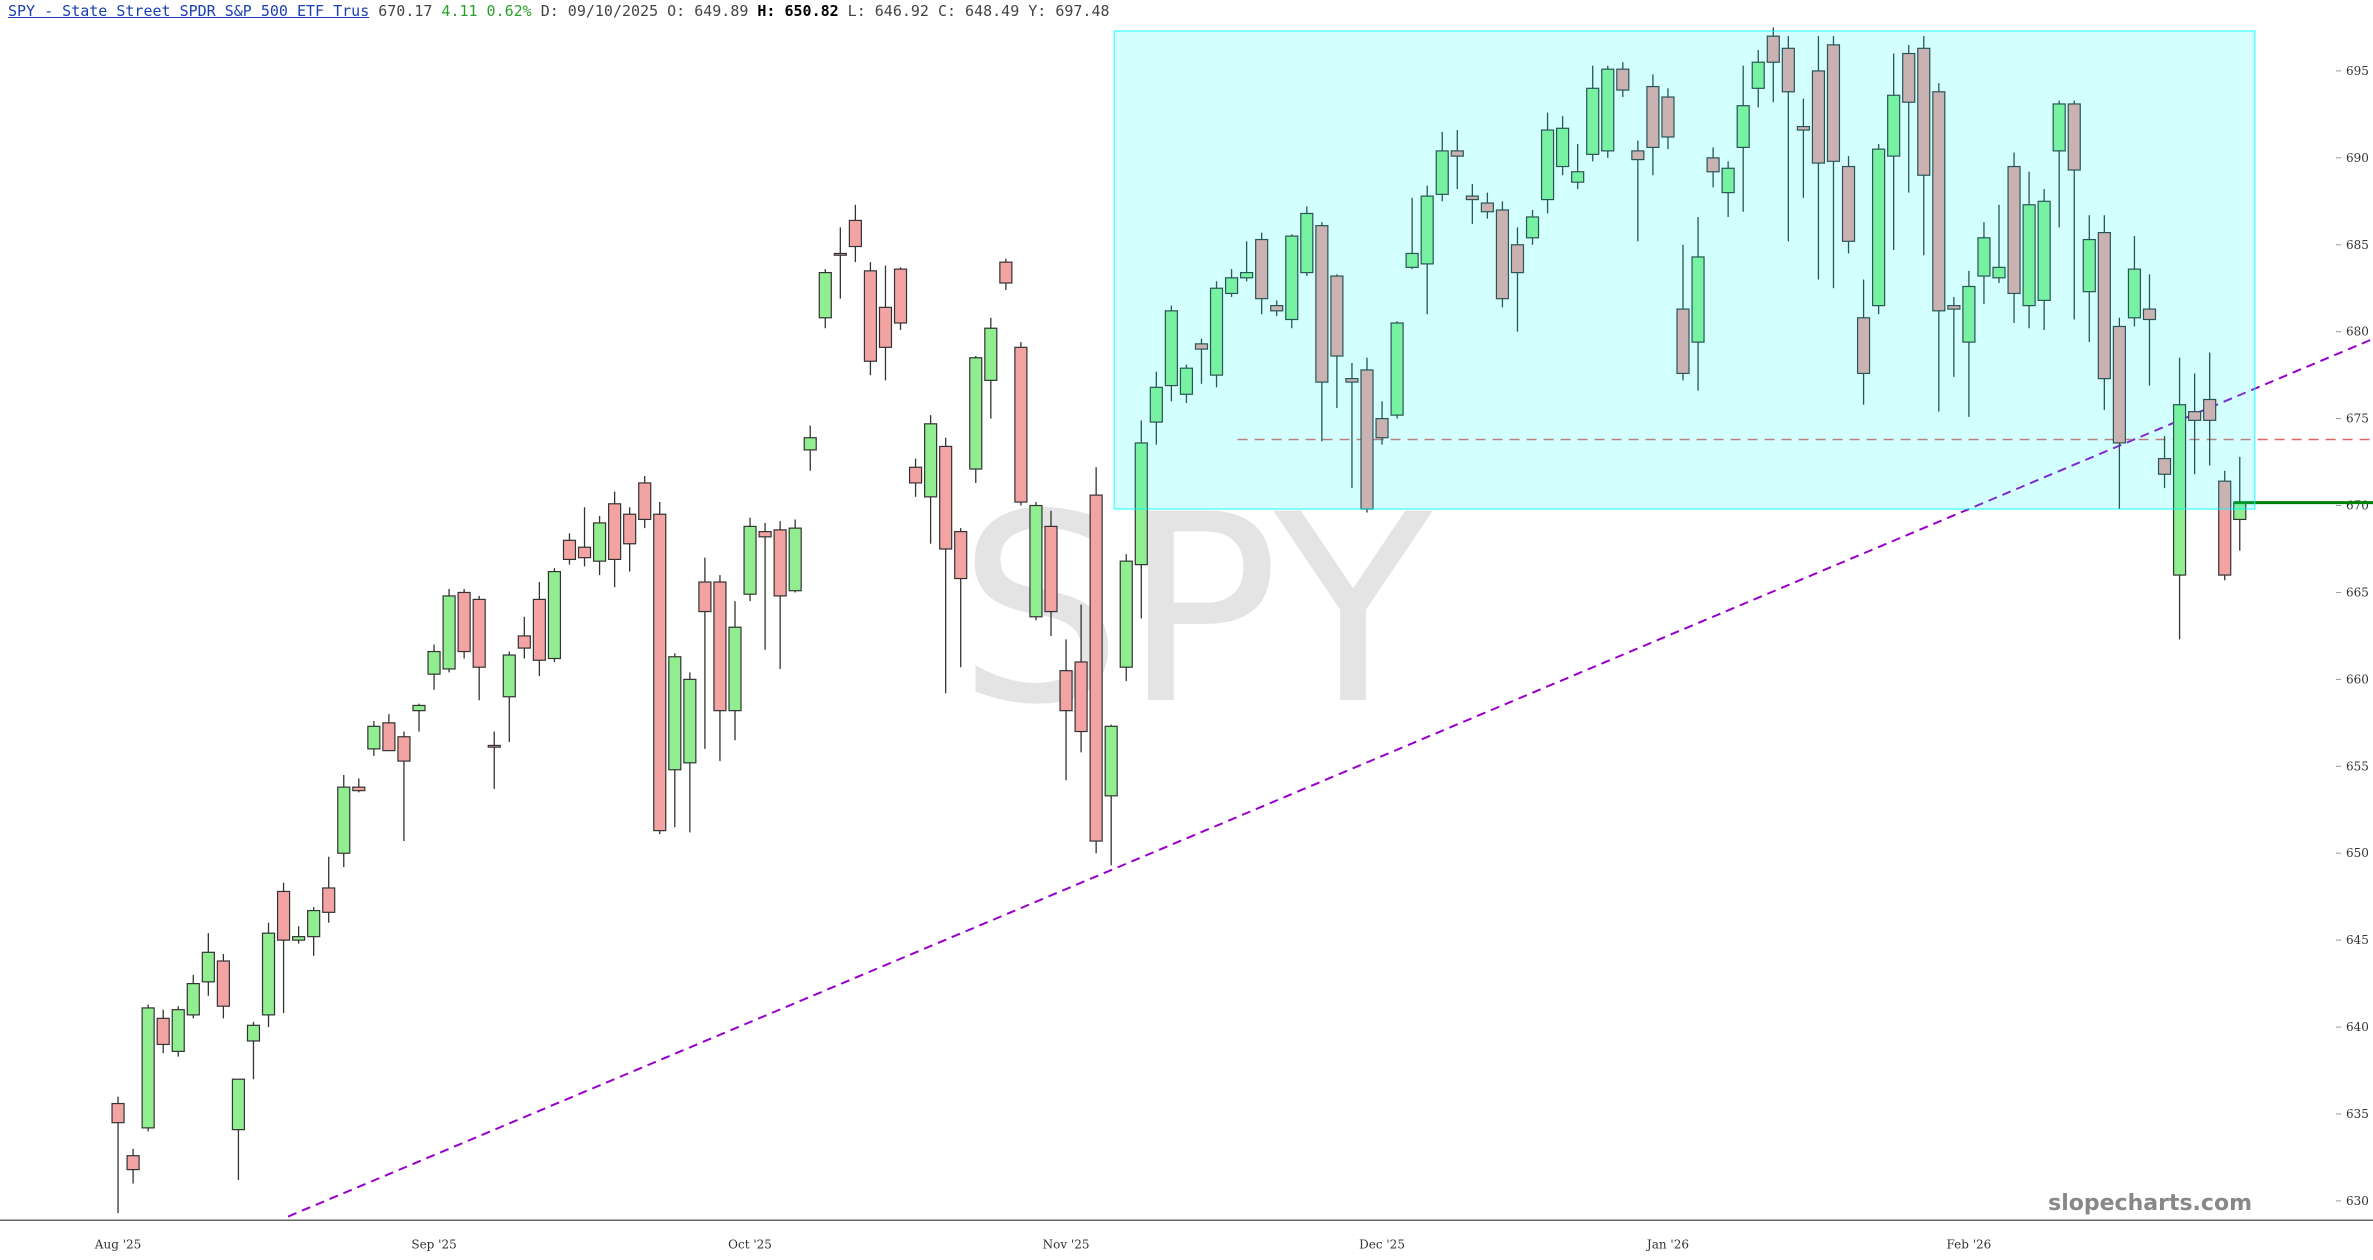 Image resolution: width=2373 pixels, height=1260 pixels. What do you see at coordinates (405, 11) in the screenshot?
I see `last-price: 670.17` at bounding box center [405, 11].